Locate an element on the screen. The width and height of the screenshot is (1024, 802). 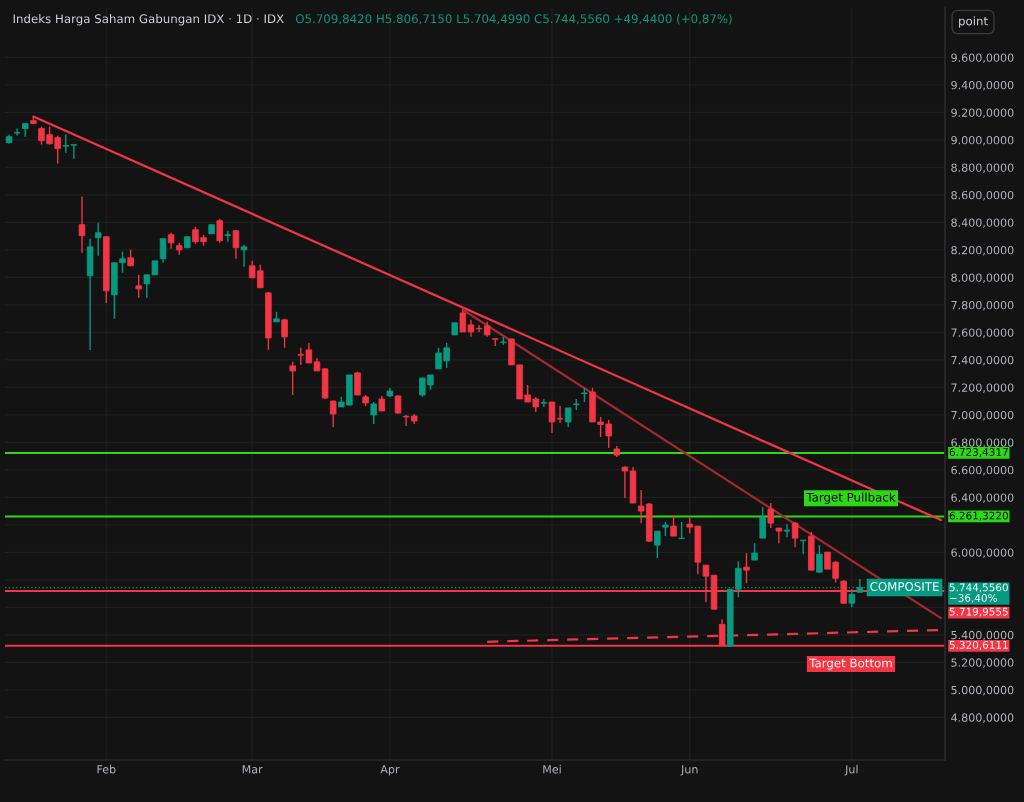
y-tick-label: 9.400,0000 is located at coordinates (982, 85).